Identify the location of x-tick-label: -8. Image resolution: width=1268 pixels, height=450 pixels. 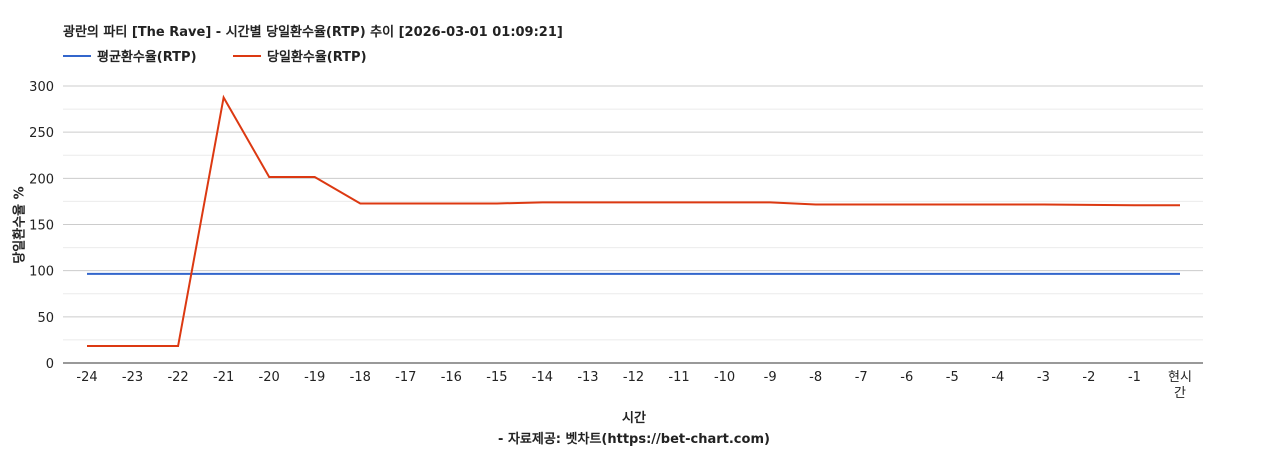
(815, 377).